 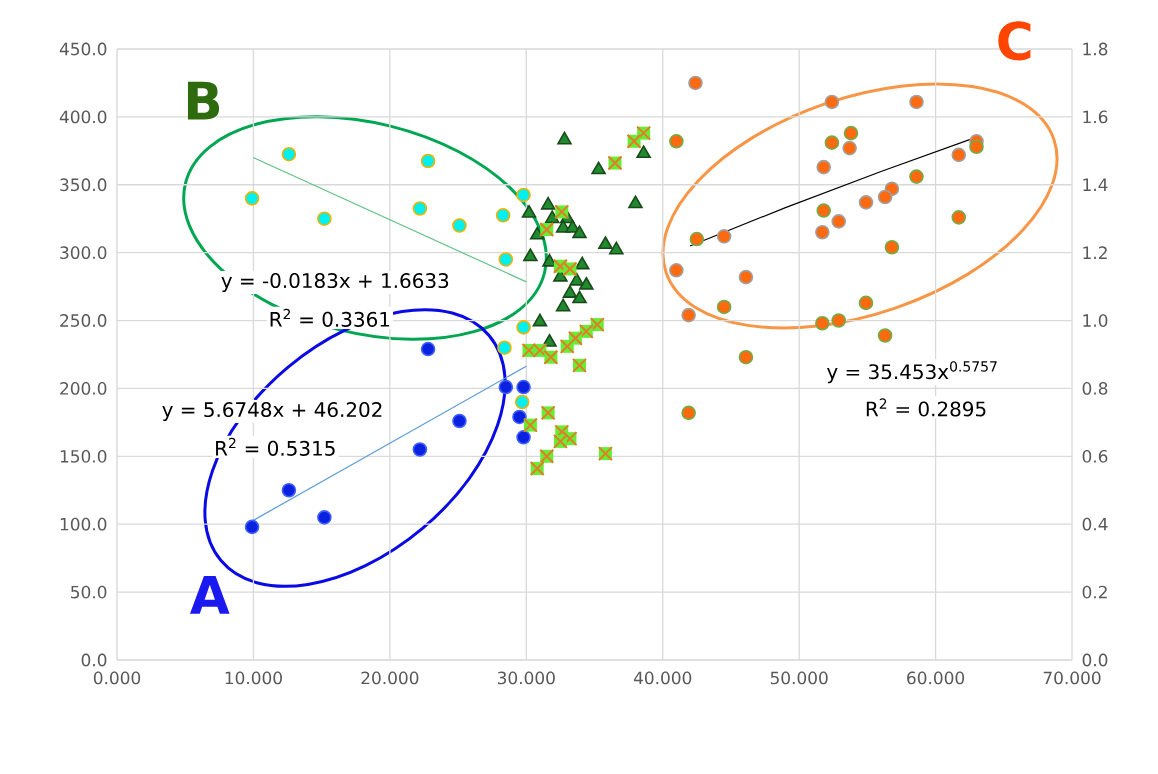 I want to click on x-tick-label: 40.000, so click(x=662, y=678).